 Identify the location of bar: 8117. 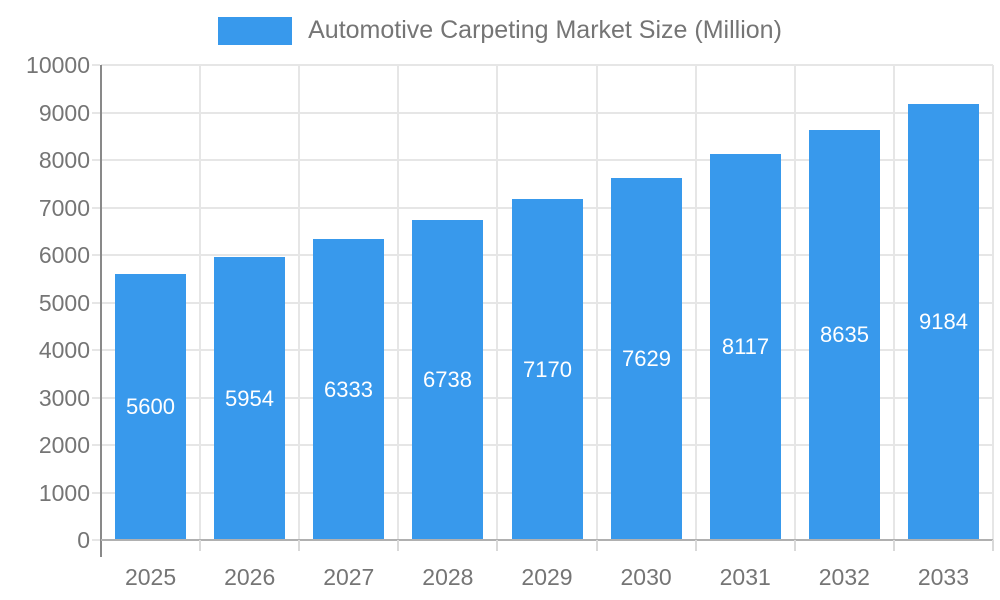
(745, 347).